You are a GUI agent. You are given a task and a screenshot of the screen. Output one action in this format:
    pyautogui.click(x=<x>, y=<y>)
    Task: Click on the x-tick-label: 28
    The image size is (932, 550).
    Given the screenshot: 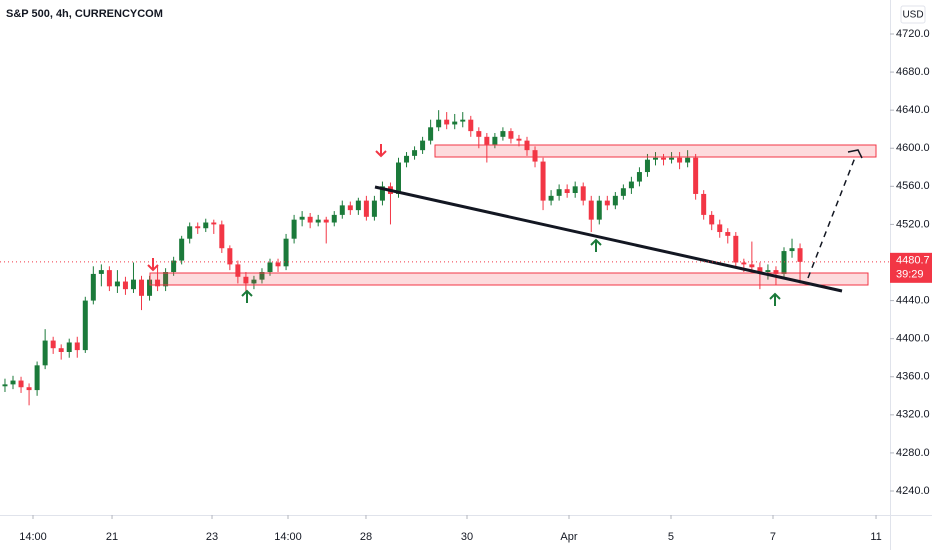 What is the action you would take?
    pyautogui.click(x=366, y=537)
    